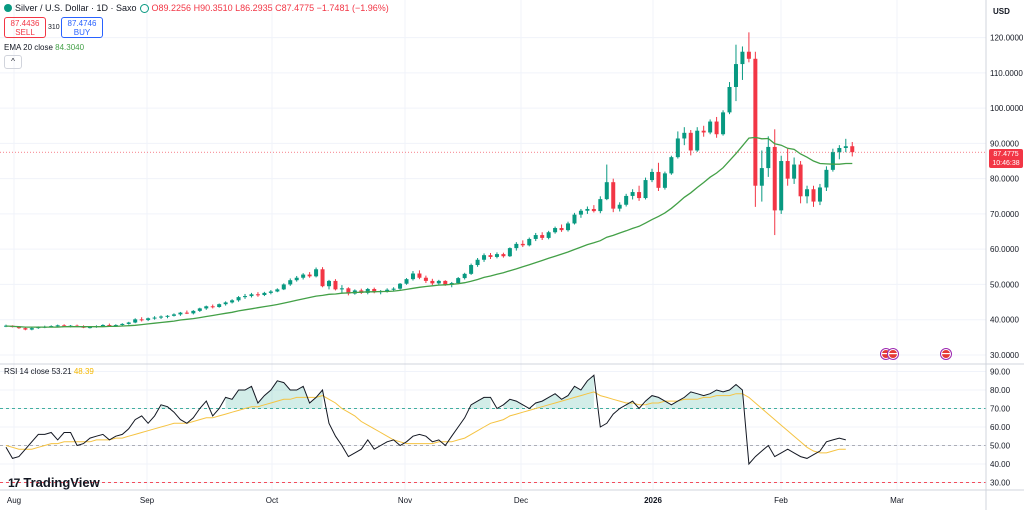 The width and height of the screenshot is (1024, 510). What do you see at coordinates (1006, 73) in the screenshot?
I see `price-tick-label: 110.0000` at bounding box center [1006, 73].